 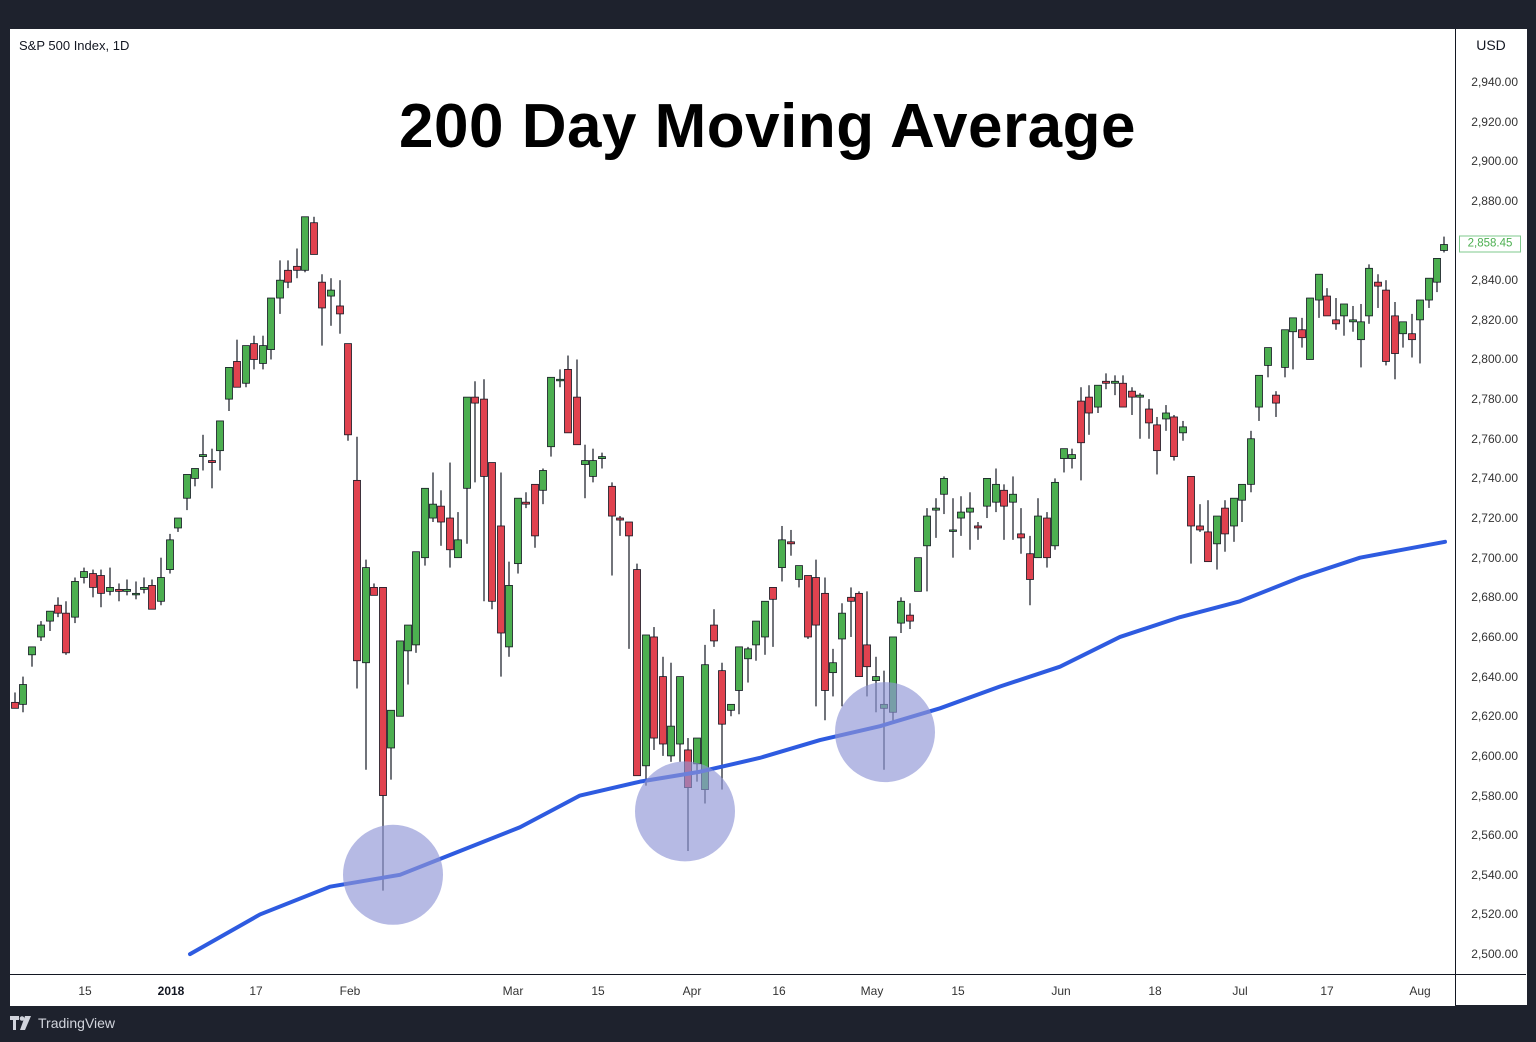 What do you see at coordinates (1494, 200) in the screenshot?
I see `price-tick-label: 2,880.00` at bounding box center [1494, 200].